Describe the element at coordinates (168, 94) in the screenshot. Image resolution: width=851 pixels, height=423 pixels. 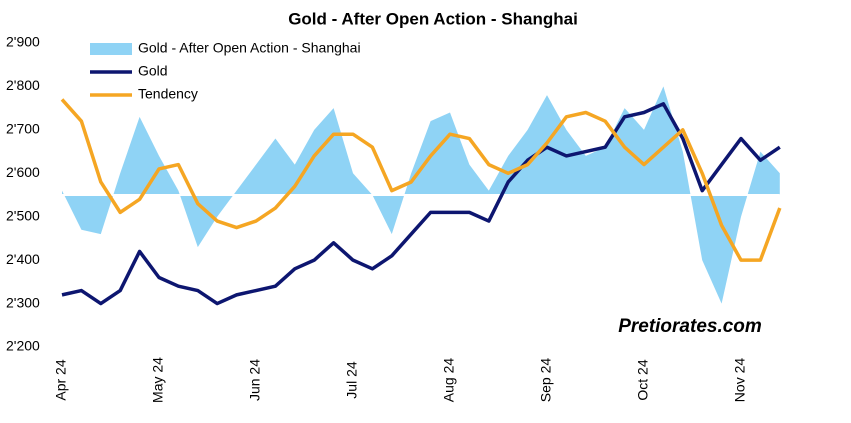
I see `legend-label: Tendency` at that location.